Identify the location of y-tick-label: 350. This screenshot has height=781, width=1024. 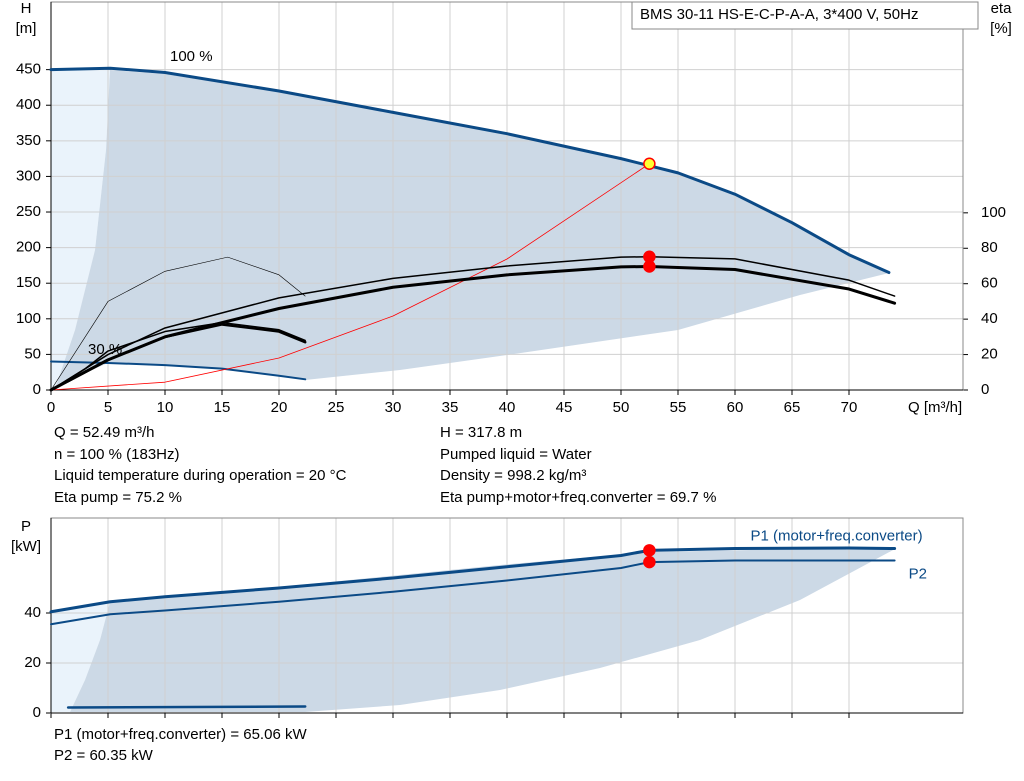
(28, 140).